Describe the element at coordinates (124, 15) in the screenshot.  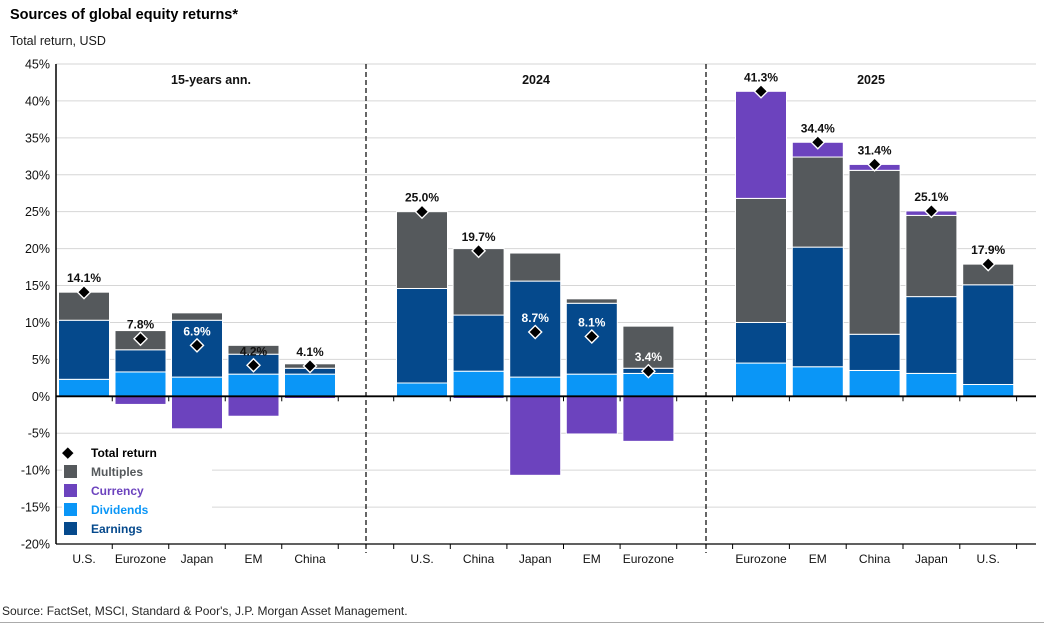
I see `chart-title: Sources of global equity returns*` at that location.